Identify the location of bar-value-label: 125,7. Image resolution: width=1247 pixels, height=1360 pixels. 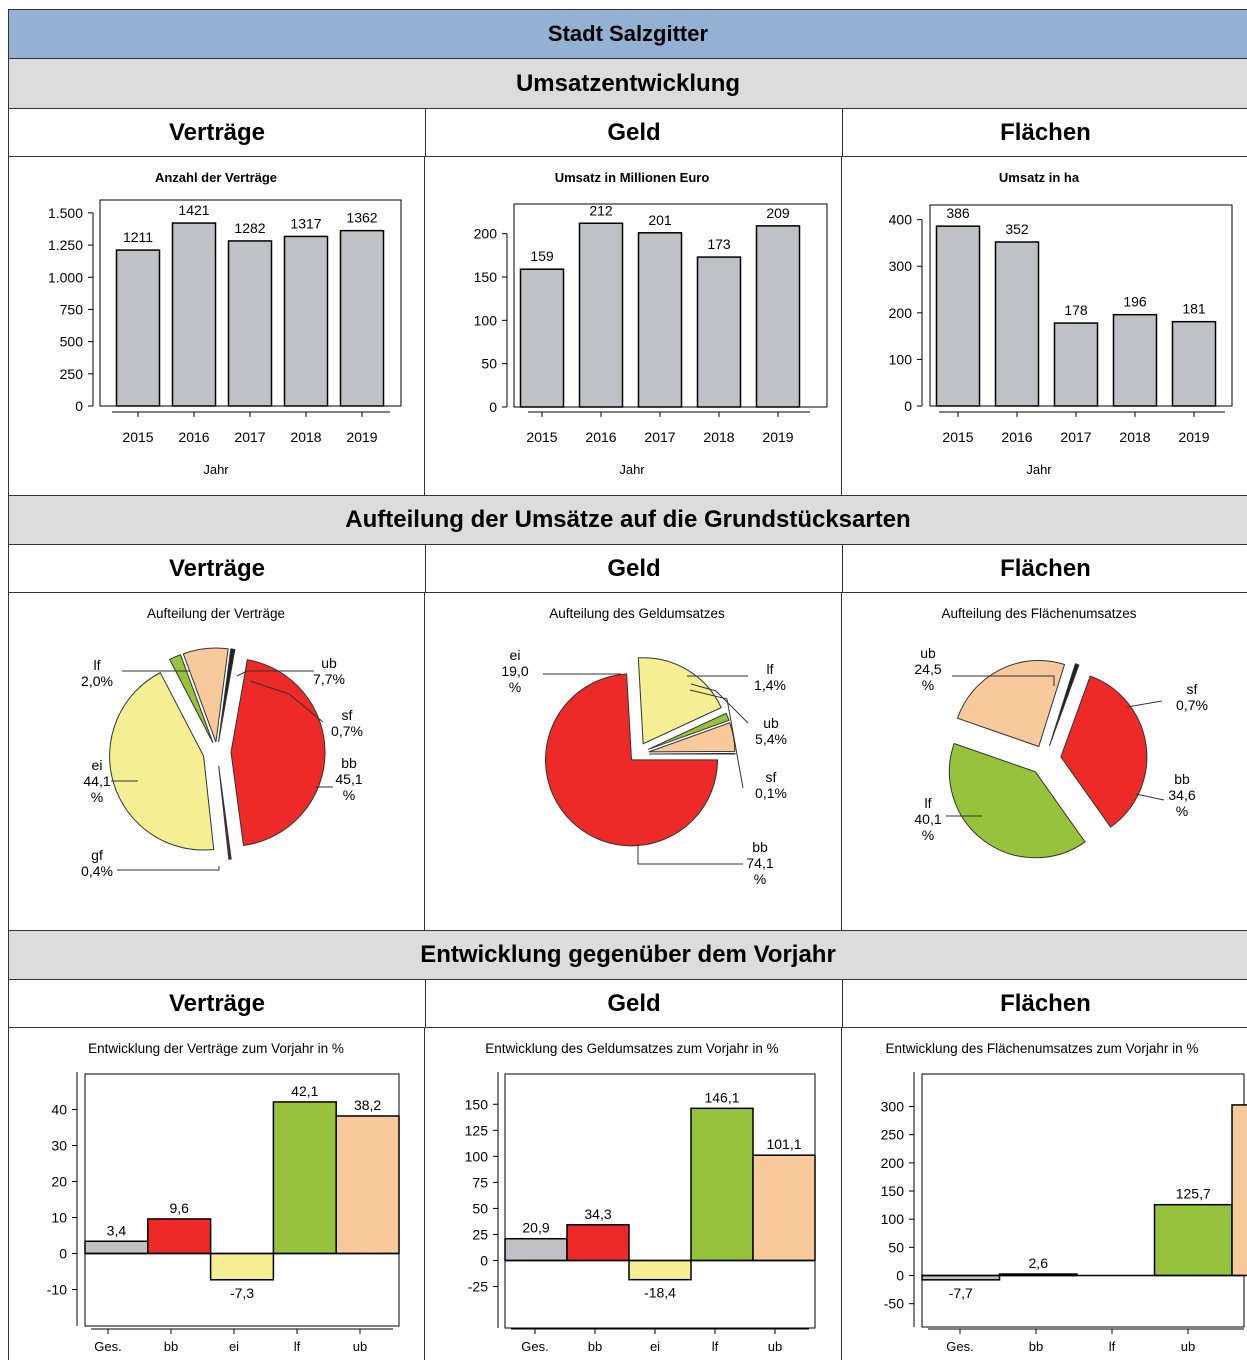
(1193, 1194).